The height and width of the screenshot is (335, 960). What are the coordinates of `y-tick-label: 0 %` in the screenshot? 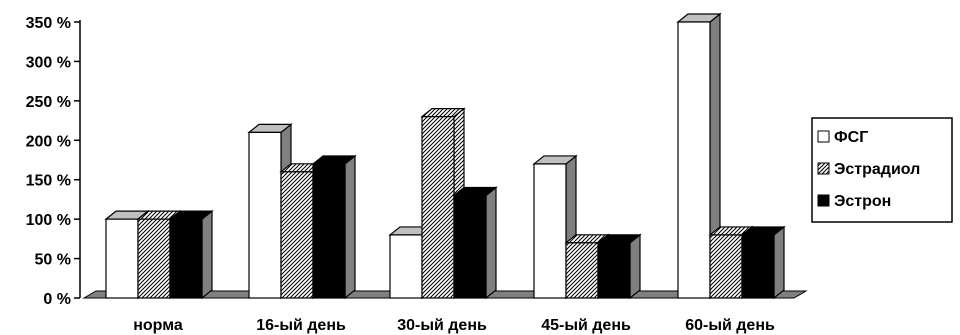 It's located at (57, 299).